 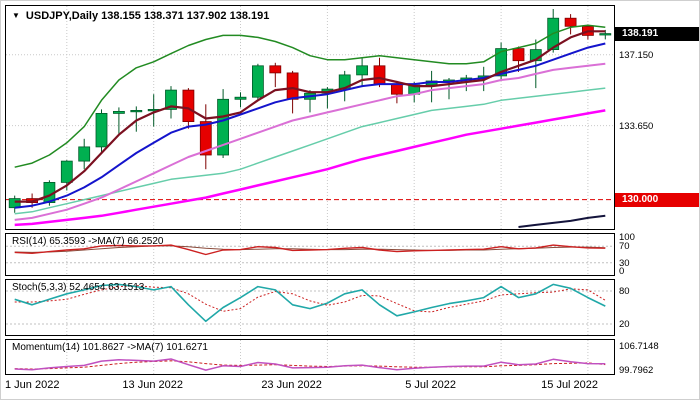 What do you see at coordinates (570, 385) in the screenshot?
I see `date-axis-label: 15 Jul 2022` at bounding box center [570, 385].